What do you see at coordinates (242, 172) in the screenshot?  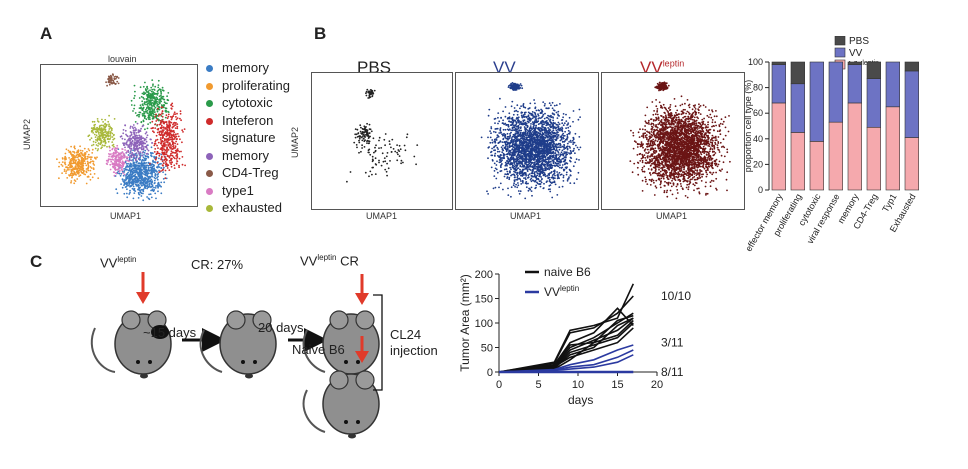 I see `louvain-legend-item: CD4-Treg` at bounding box center [242, 172].